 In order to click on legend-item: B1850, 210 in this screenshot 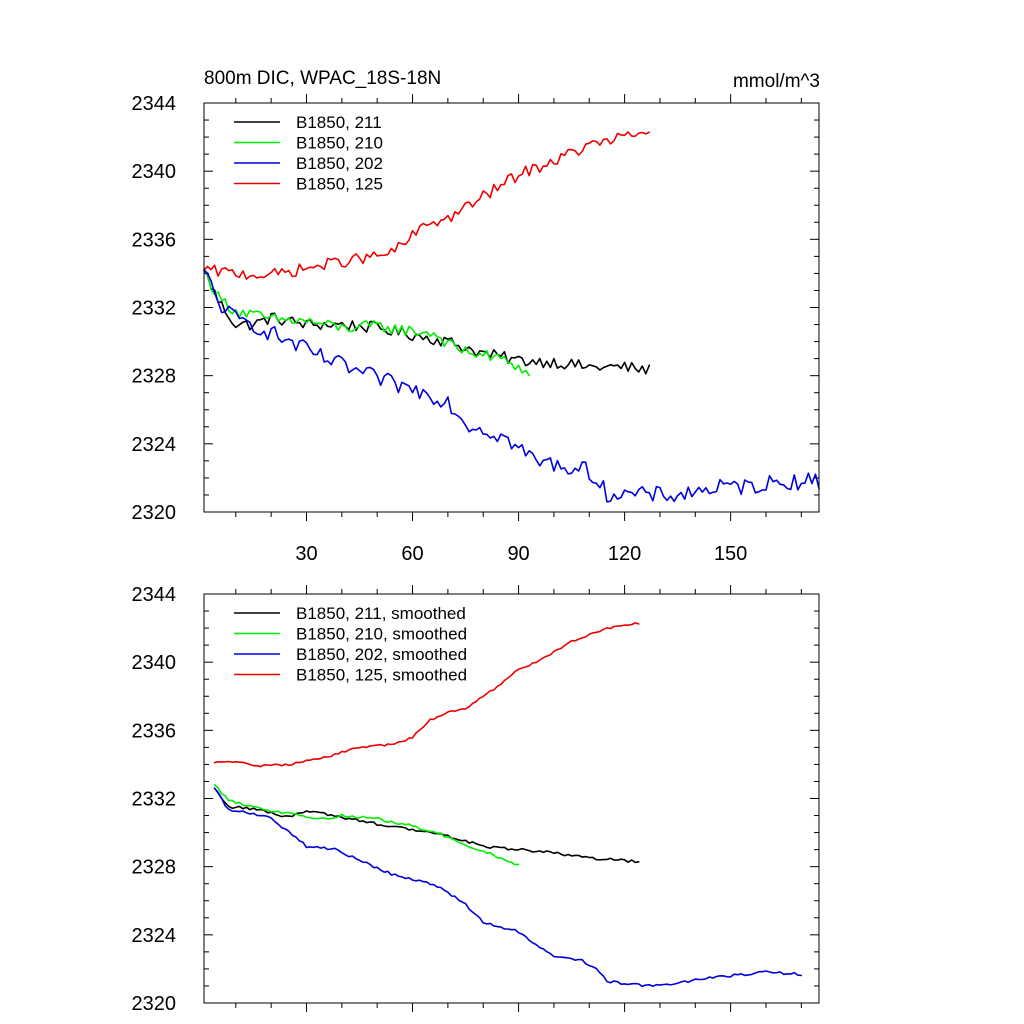, I will do `click(308, 143)`.